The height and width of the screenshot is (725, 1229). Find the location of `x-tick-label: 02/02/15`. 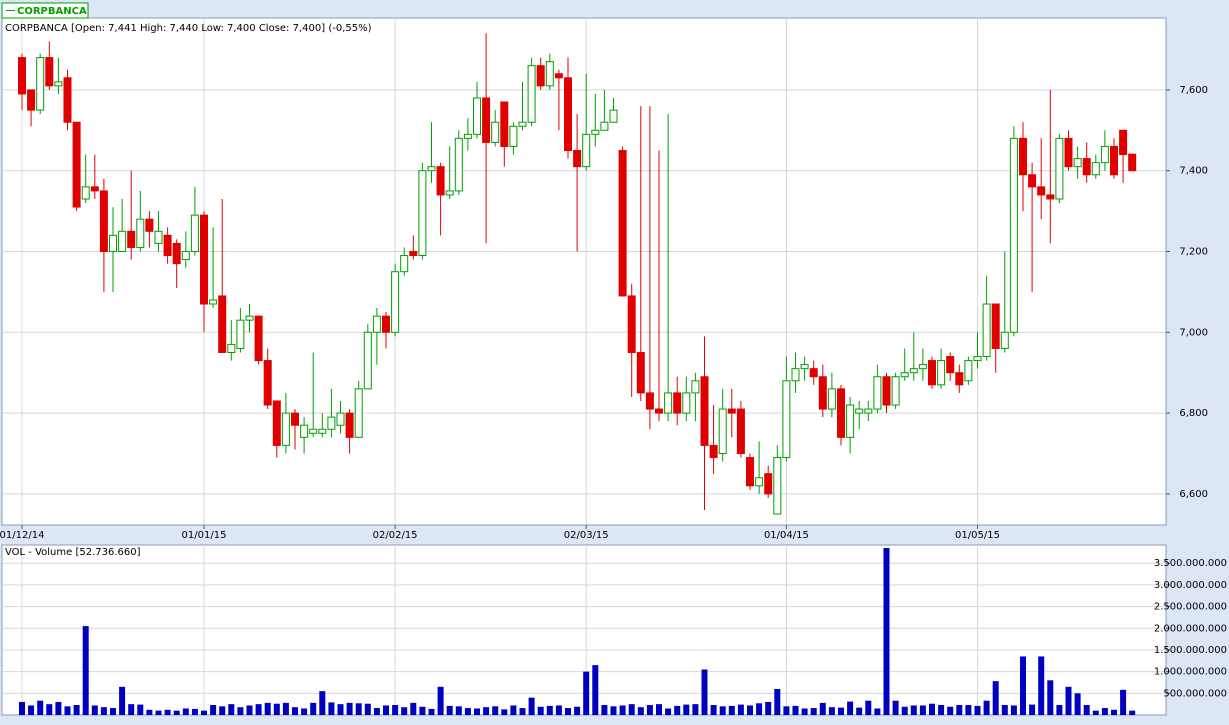

x-tick-label: 02/02/15 is located at coordinates (395, 535).